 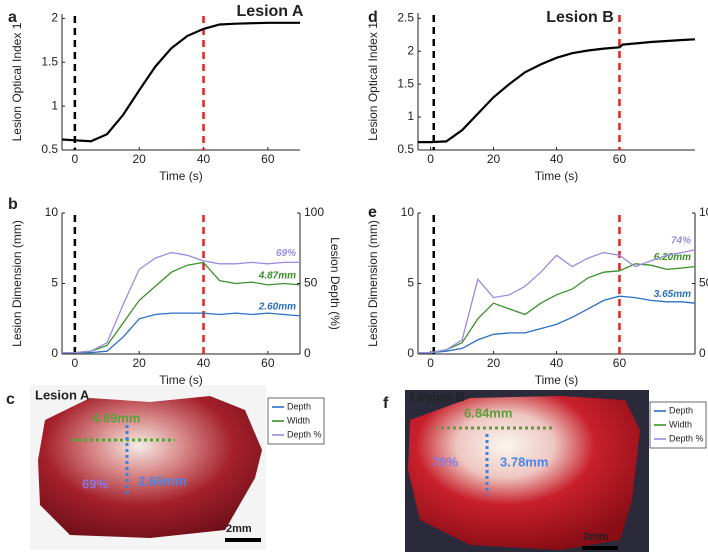 I want to click on end-label: 6.20mm, so click(x=672, y=257).